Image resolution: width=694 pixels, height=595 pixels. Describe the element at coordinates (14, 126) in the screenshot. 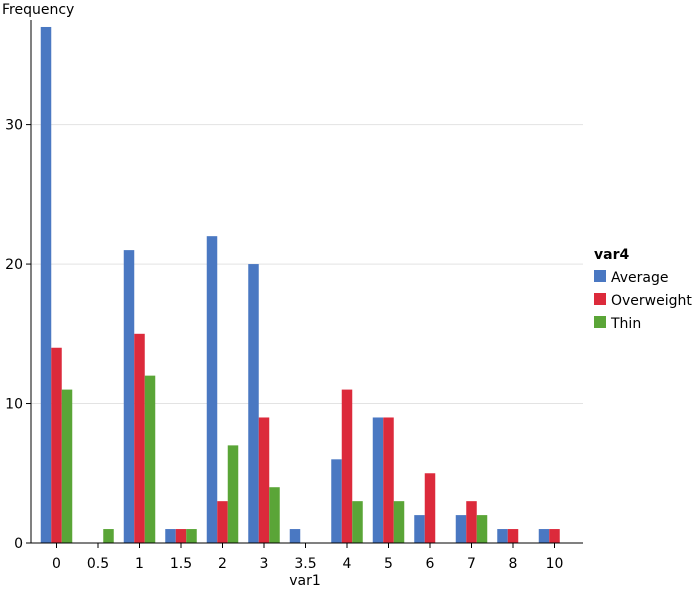

I see `y-tick-label: 30` at that location.